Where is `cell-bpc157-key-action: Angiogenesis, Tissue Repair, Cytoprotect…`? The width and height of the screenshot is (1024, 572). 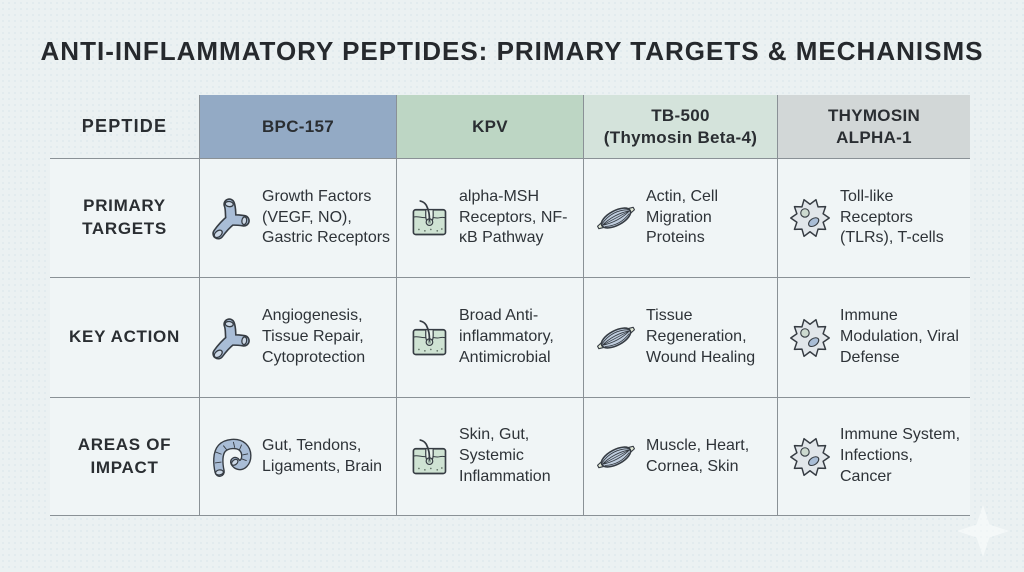 cell-bpc157-key-action: Angiogenesis, Tissue Repair, Cytoprotect… is located at coordinates (297, 337).